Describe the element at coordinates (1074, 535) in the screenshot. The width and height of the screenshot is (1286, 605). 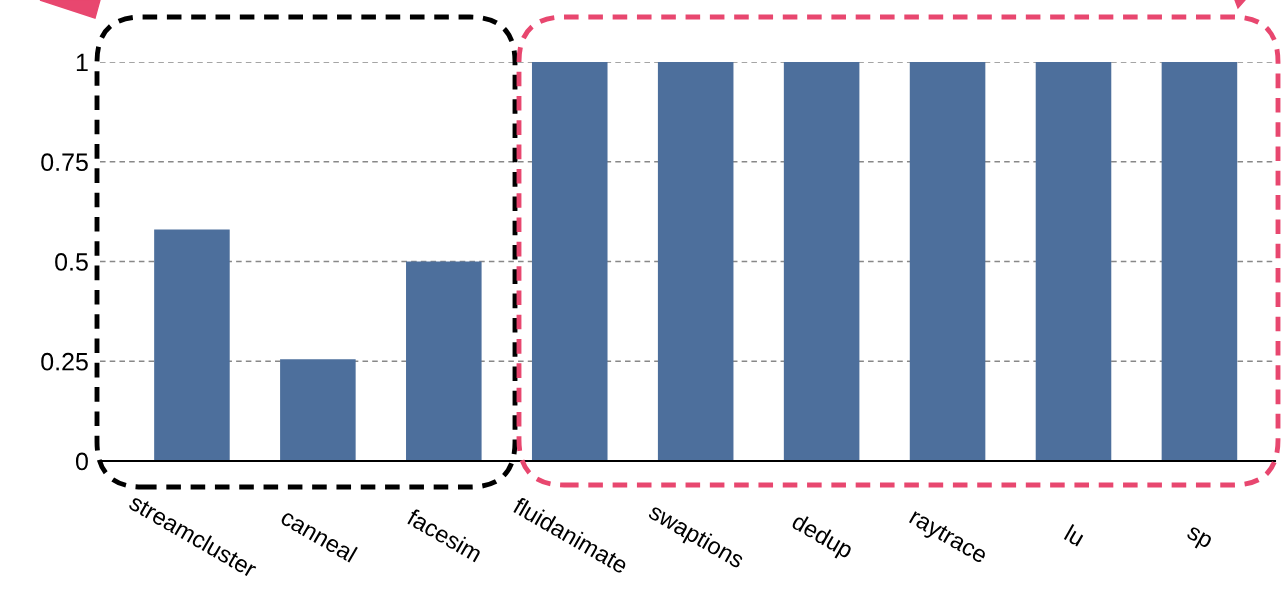
I see `x-tick-label: lu` at that location.